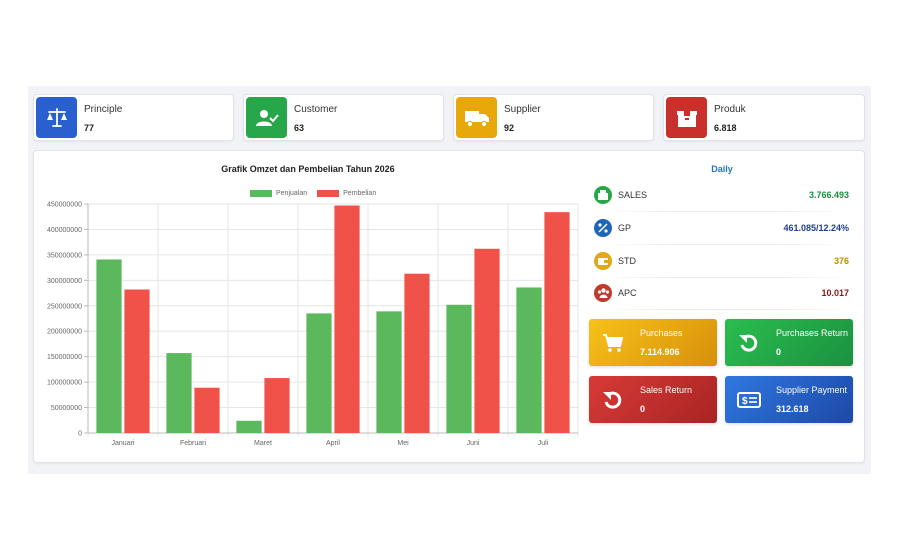  What do you see at coordinates (835, 293) in the screenshot?
I see `daily-value: 10.017` at bounding box center [835, 293].